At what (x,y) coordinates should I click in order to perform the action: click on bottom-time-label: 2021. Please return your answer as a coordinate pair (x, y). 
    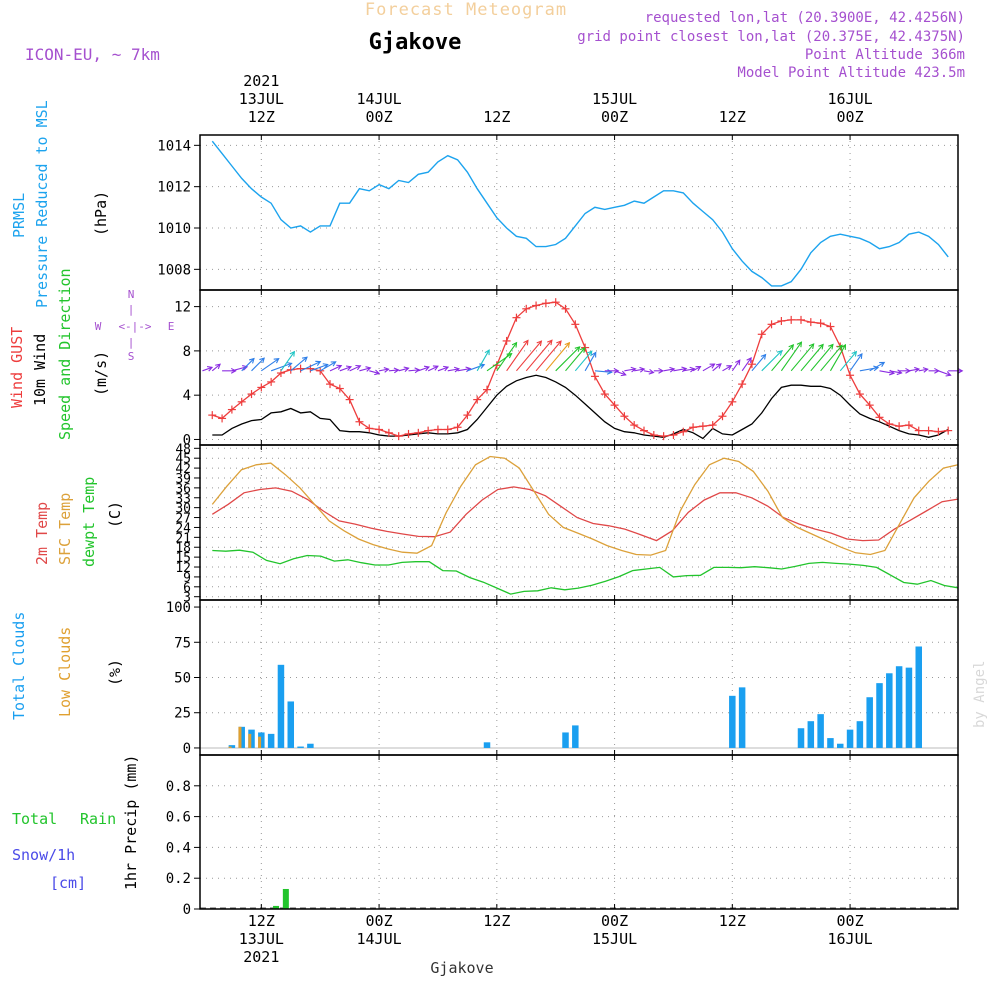
    Looking at the image, I should click on (261, 957).